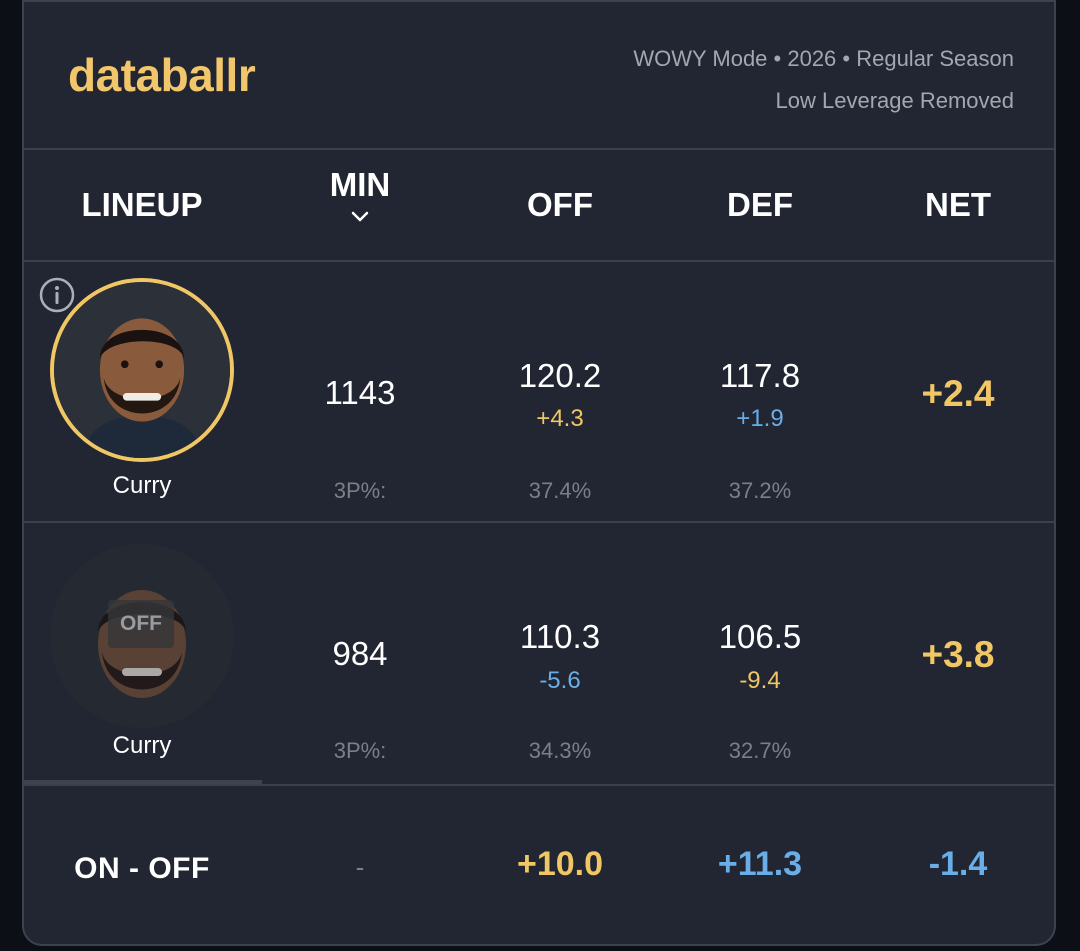 This screenshot has height=951, width=1080. Describe the element at coordinates (360, 184) in the screenshot. I see `col-header-min-label: MIN` at that location.